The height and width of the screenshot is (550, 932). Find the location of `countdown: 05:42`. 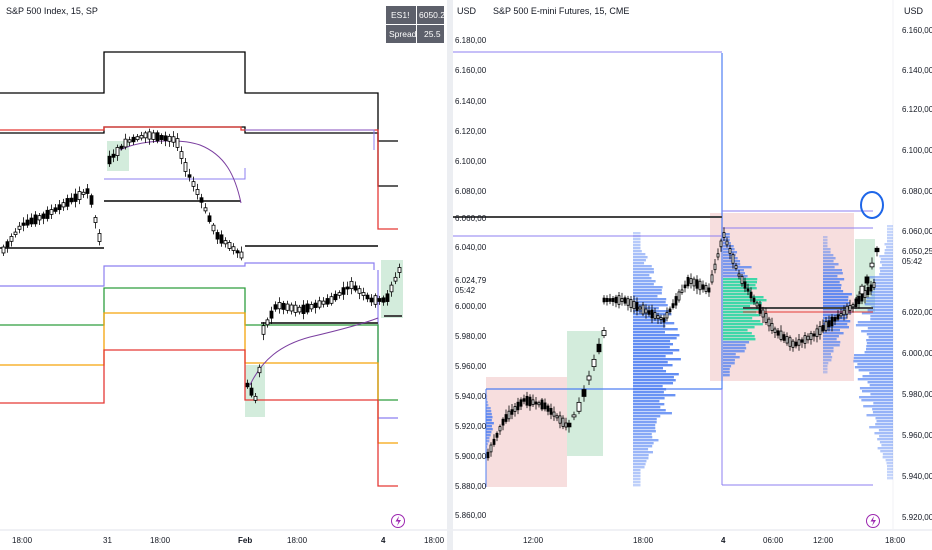

countdown: 05:42 is located at coordinates (912, 261).